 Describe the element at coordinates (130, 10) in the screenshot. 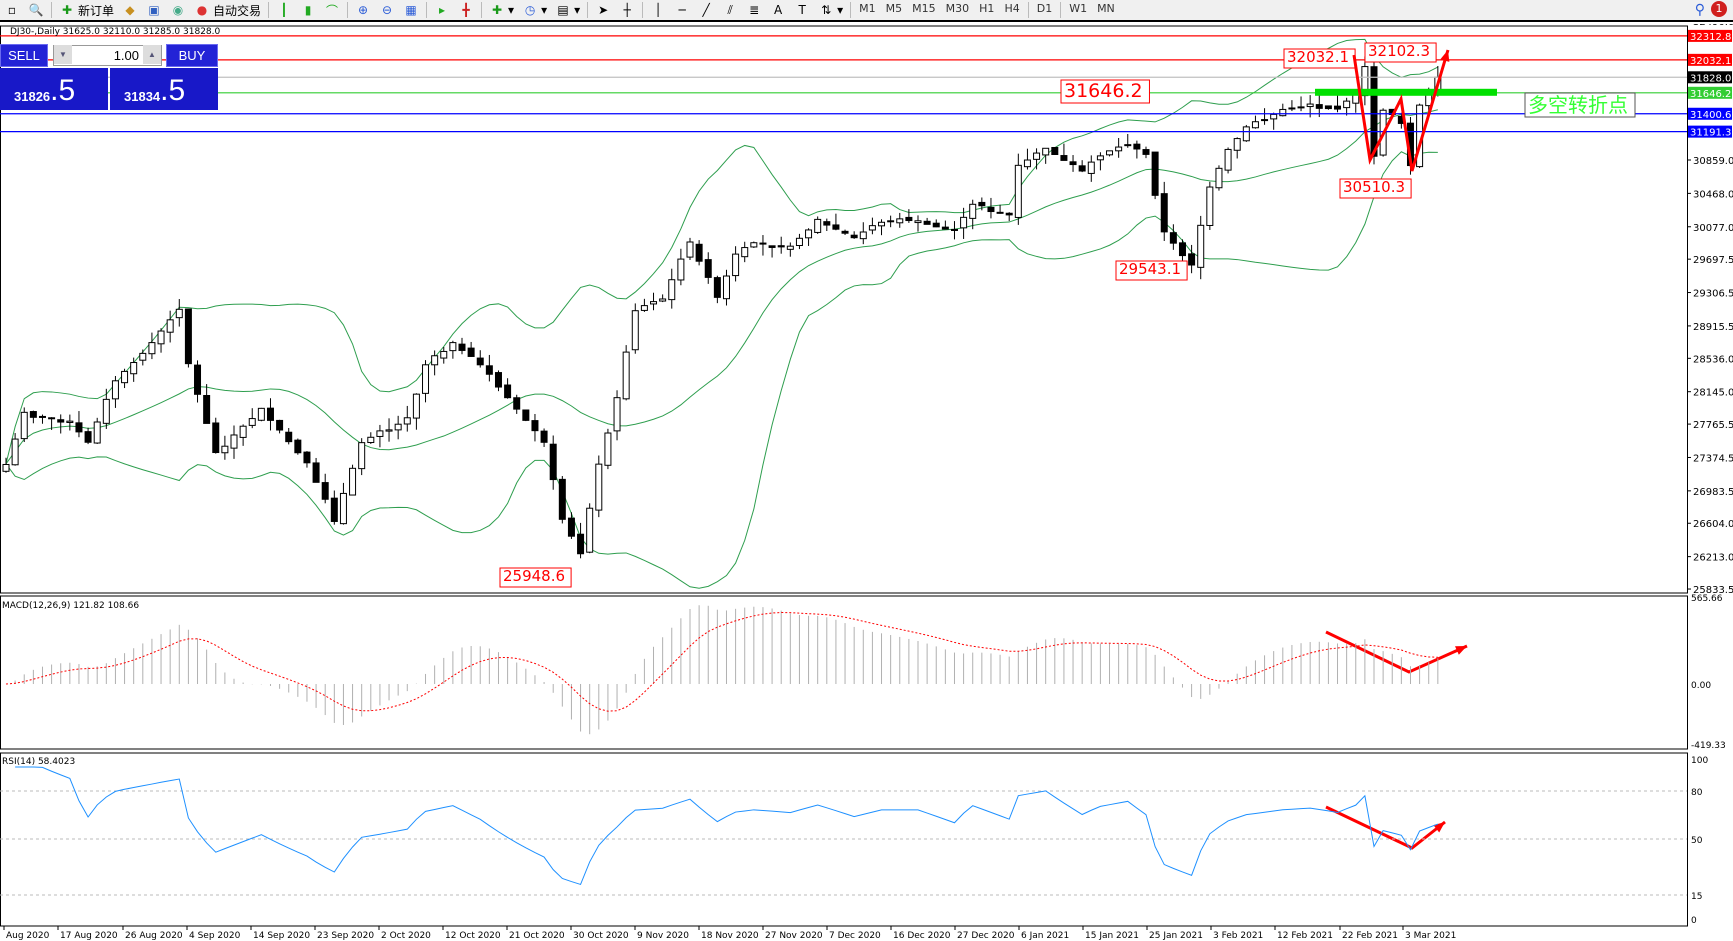

I see `metaeditor-button: ◆` at that location.